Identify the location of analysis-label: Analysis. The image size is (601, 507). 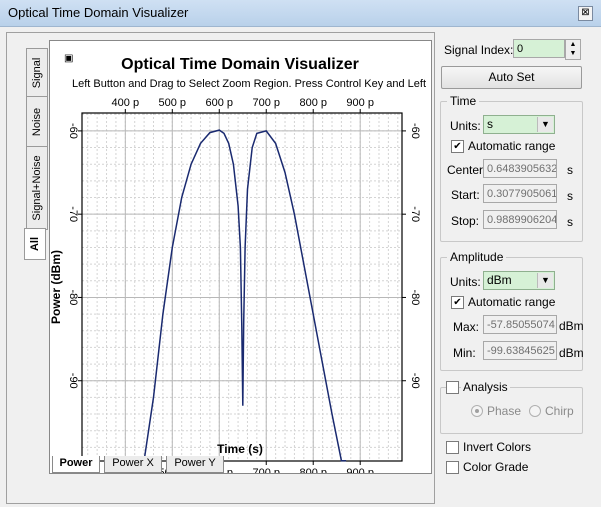
(485, 387).